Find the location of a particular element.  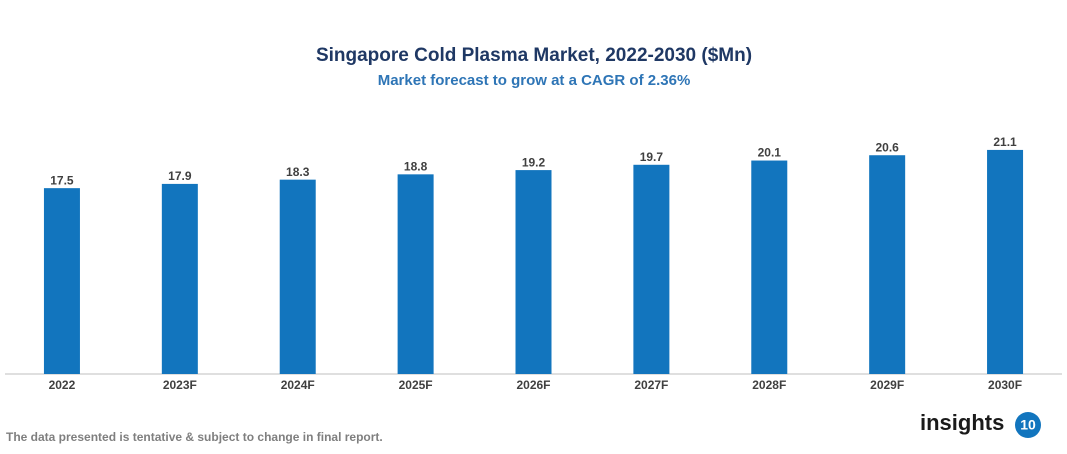

value-label: 17.9 is located at coordinates (180, 176).